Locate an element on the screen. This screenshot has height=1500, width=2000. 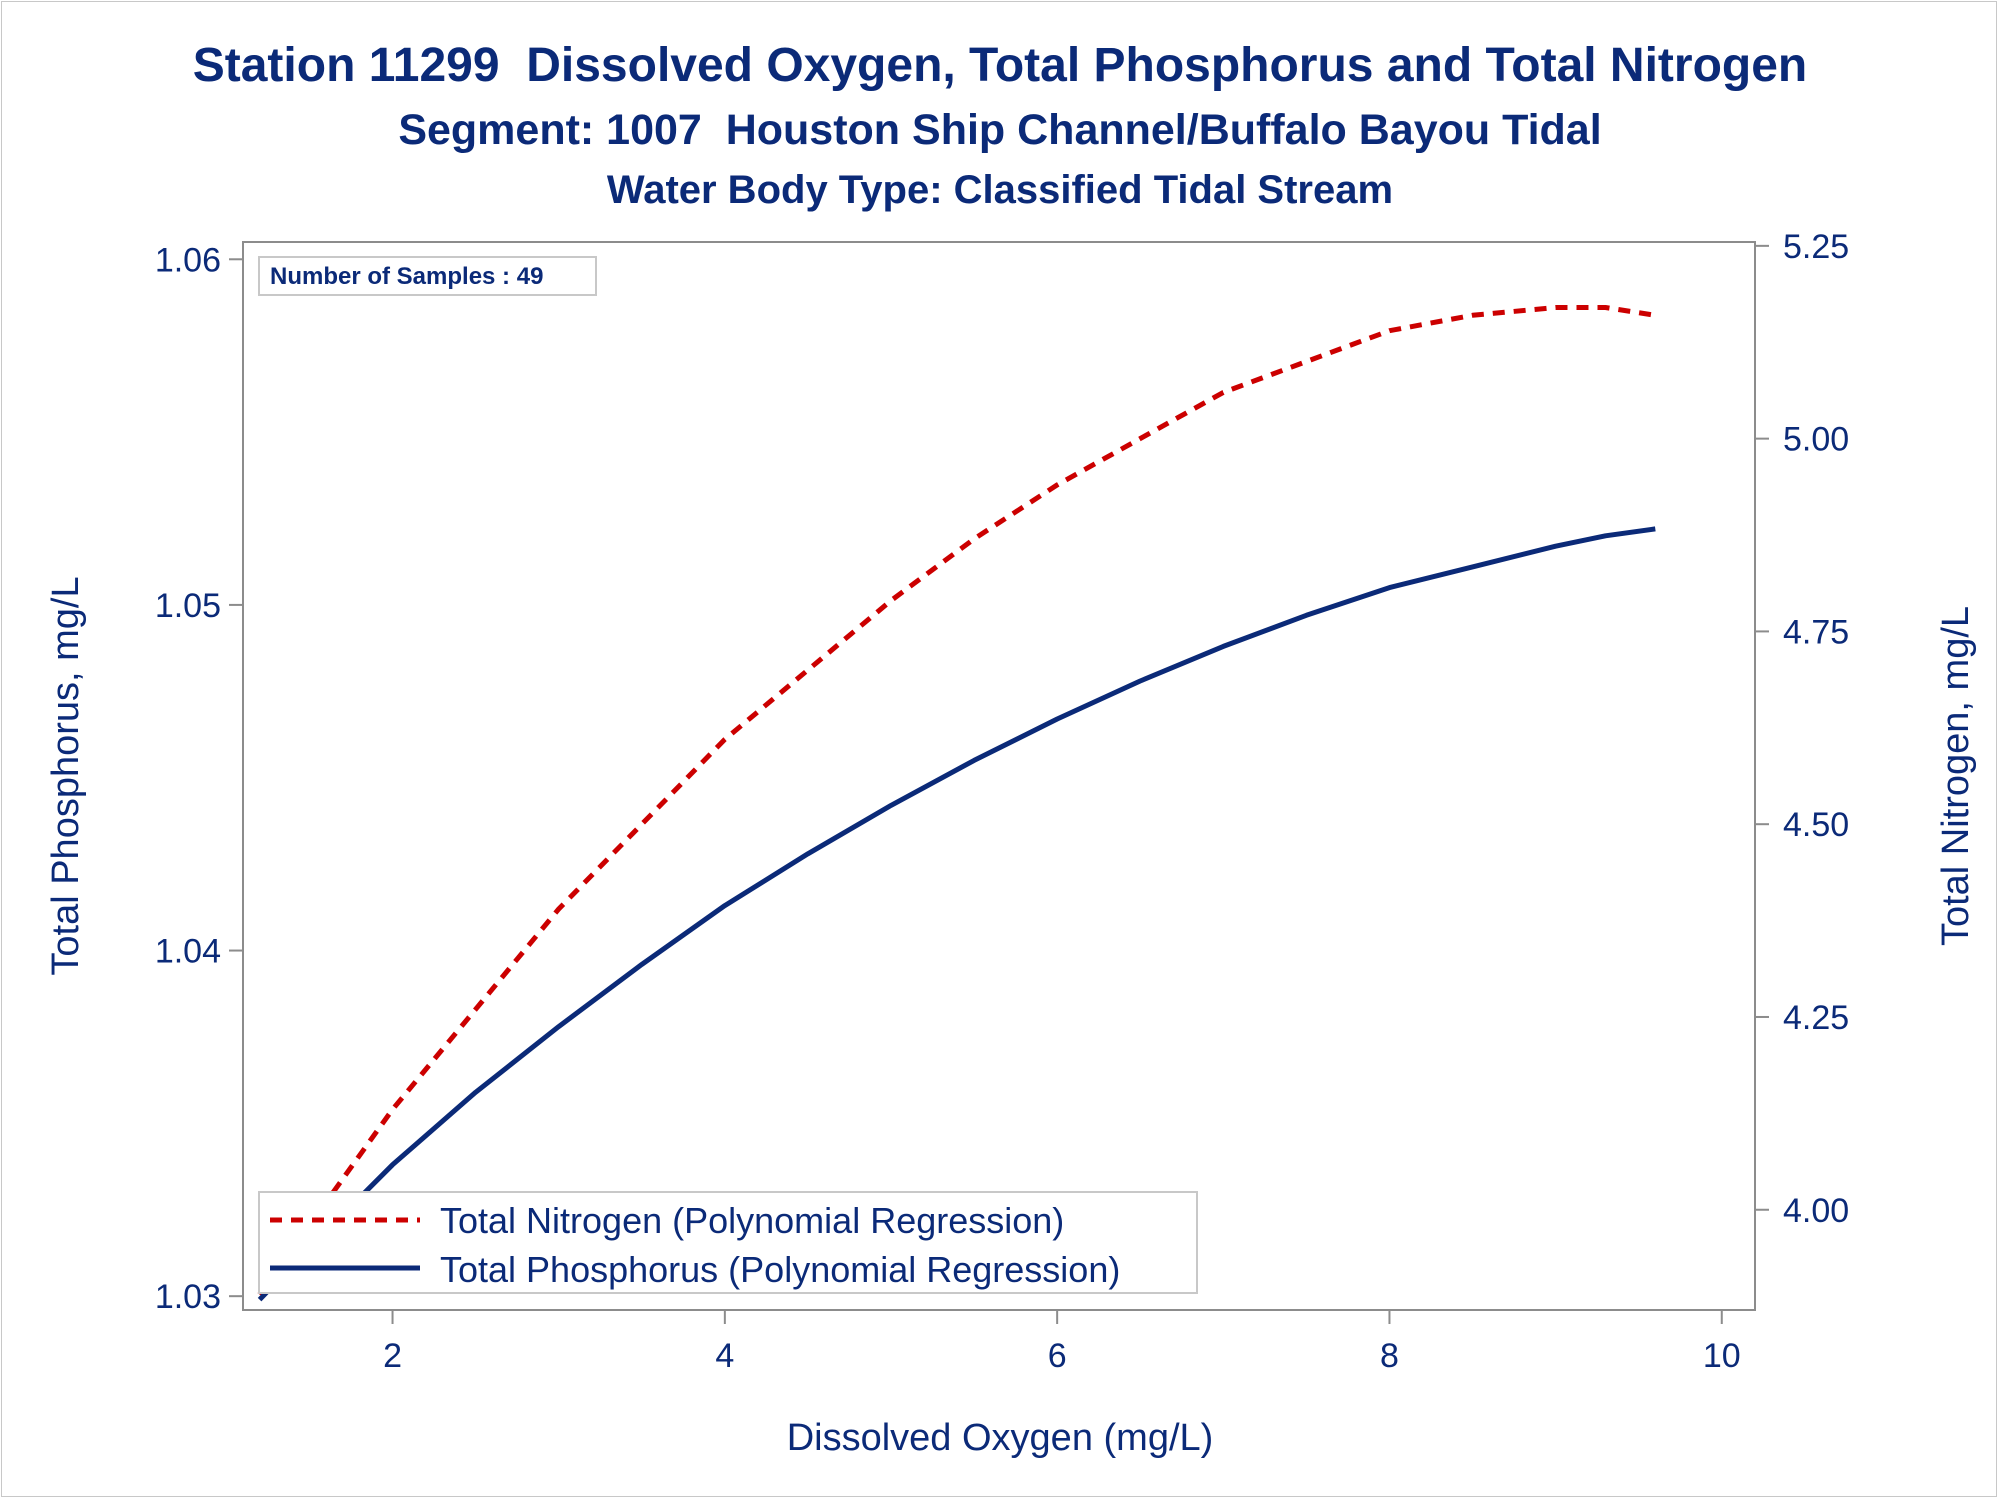
chart-subtitle-2: Water Body Type: Classified Tidal Stream is located at coordinates (1000, 190).